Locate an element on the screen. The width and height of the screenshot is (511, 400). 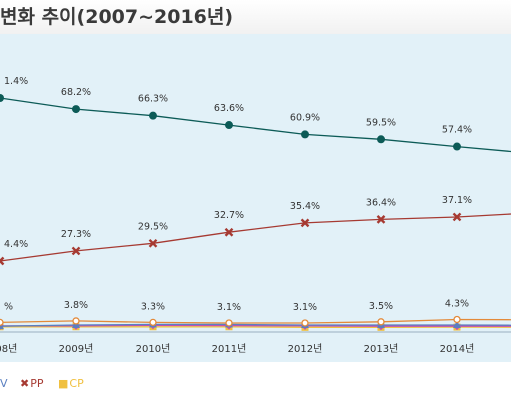
data-label: 4.3% is located at coordinates (457, 303).